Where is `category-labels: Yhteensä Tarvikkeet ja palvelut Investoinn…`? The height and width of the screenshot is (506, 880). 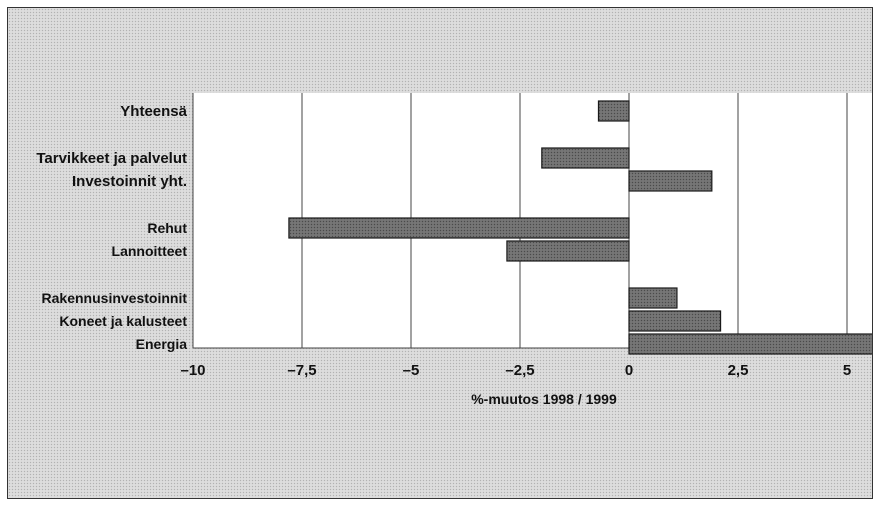
category-labels: Yhteensä Tarvikkeet ja palvelut Investoinn… is located at coordinates (111, 227).